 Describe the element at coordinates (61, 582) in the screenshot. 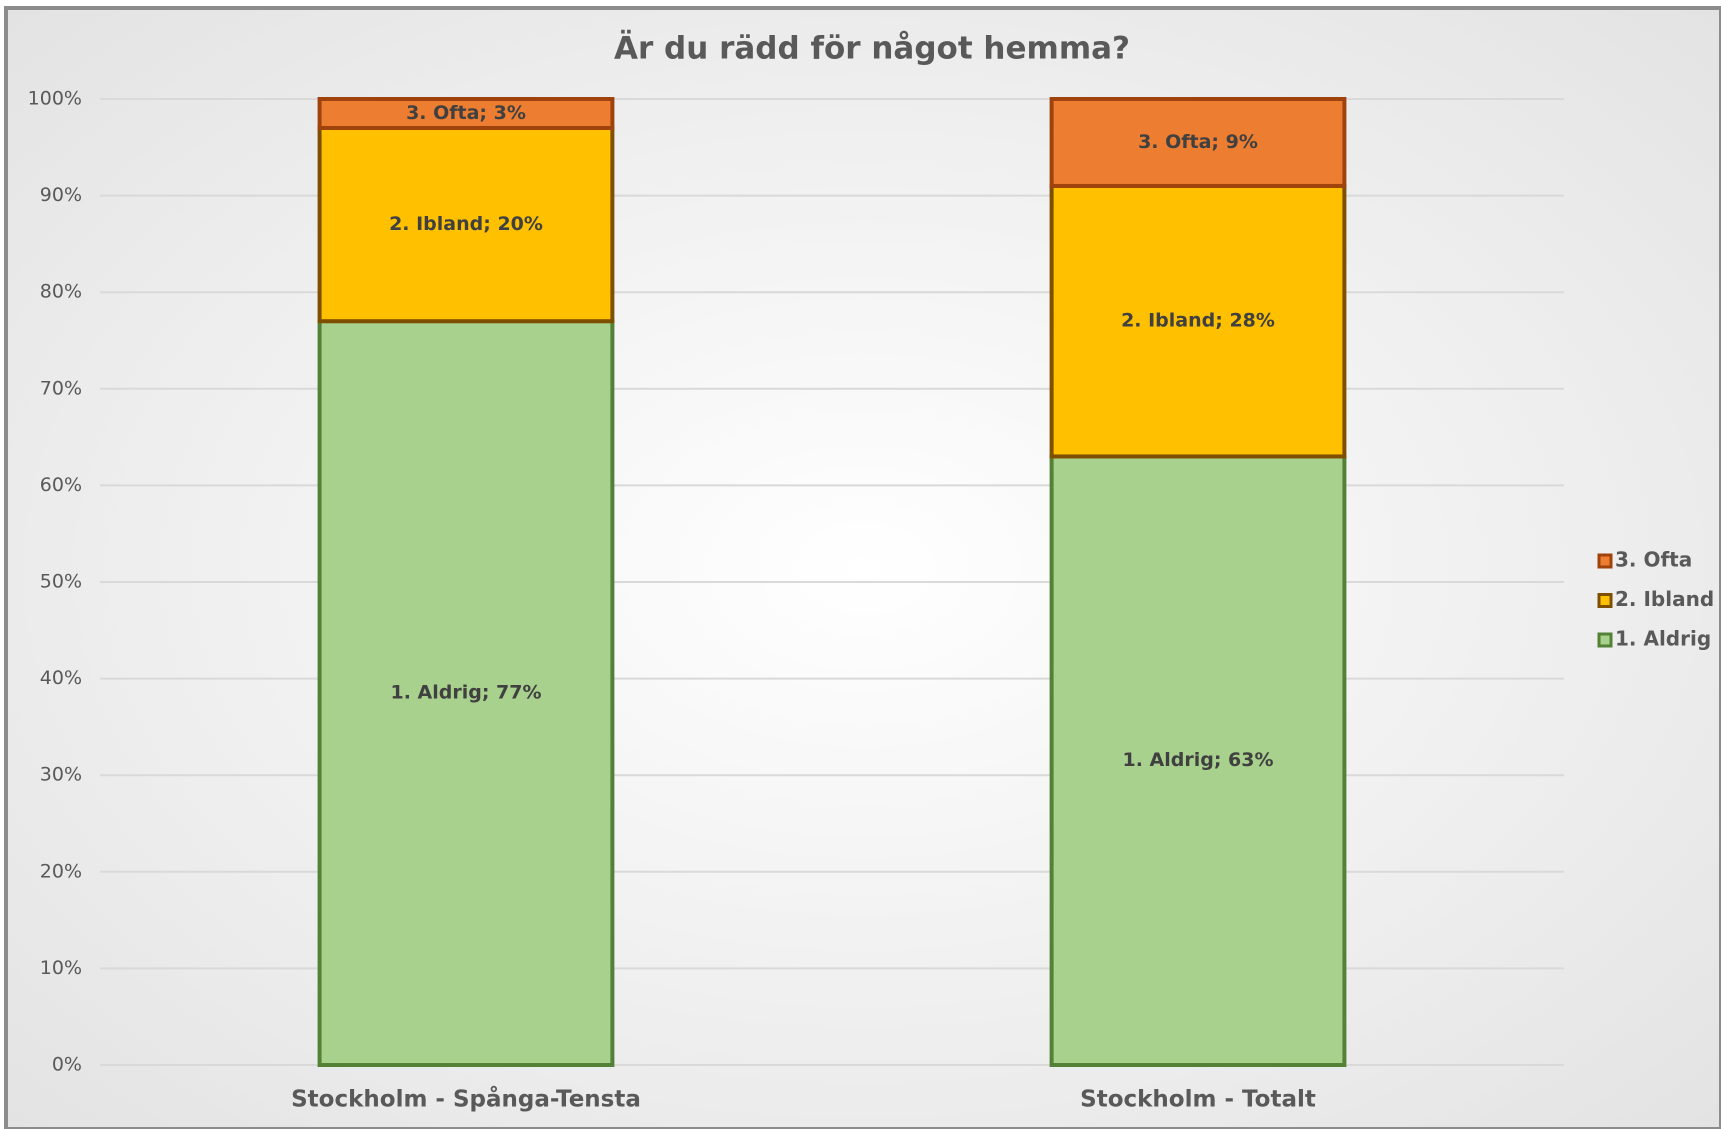

I see `y-tick-label: 50%` at that location.